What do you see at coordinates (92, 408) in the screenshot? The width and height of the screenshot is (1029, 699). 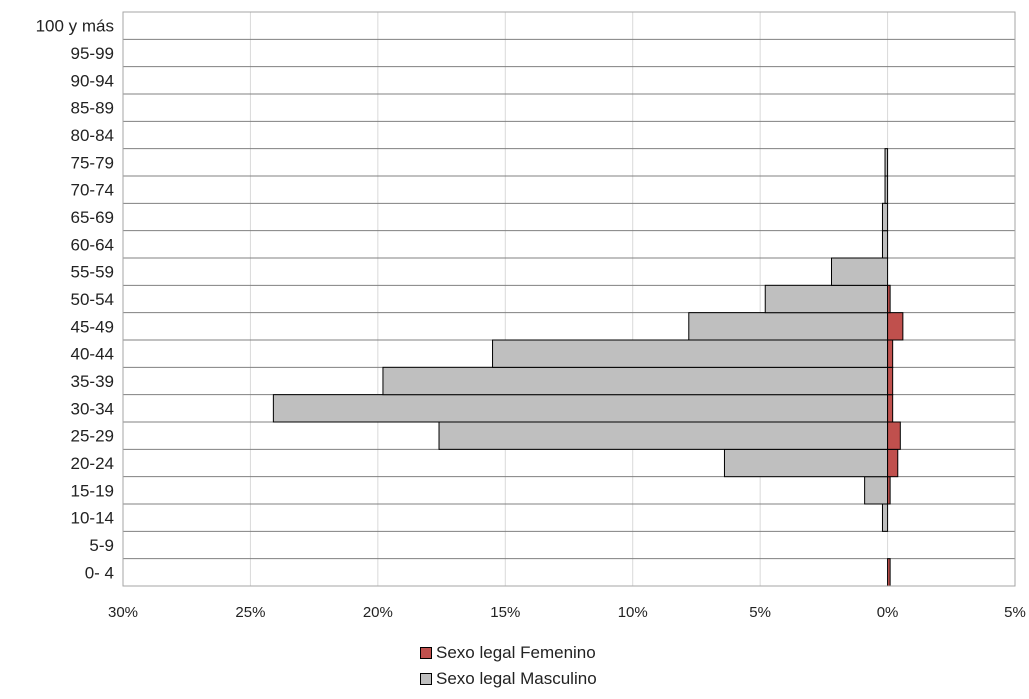 I see `y-tick-label: 30-34` at bounding box center [92, 408].